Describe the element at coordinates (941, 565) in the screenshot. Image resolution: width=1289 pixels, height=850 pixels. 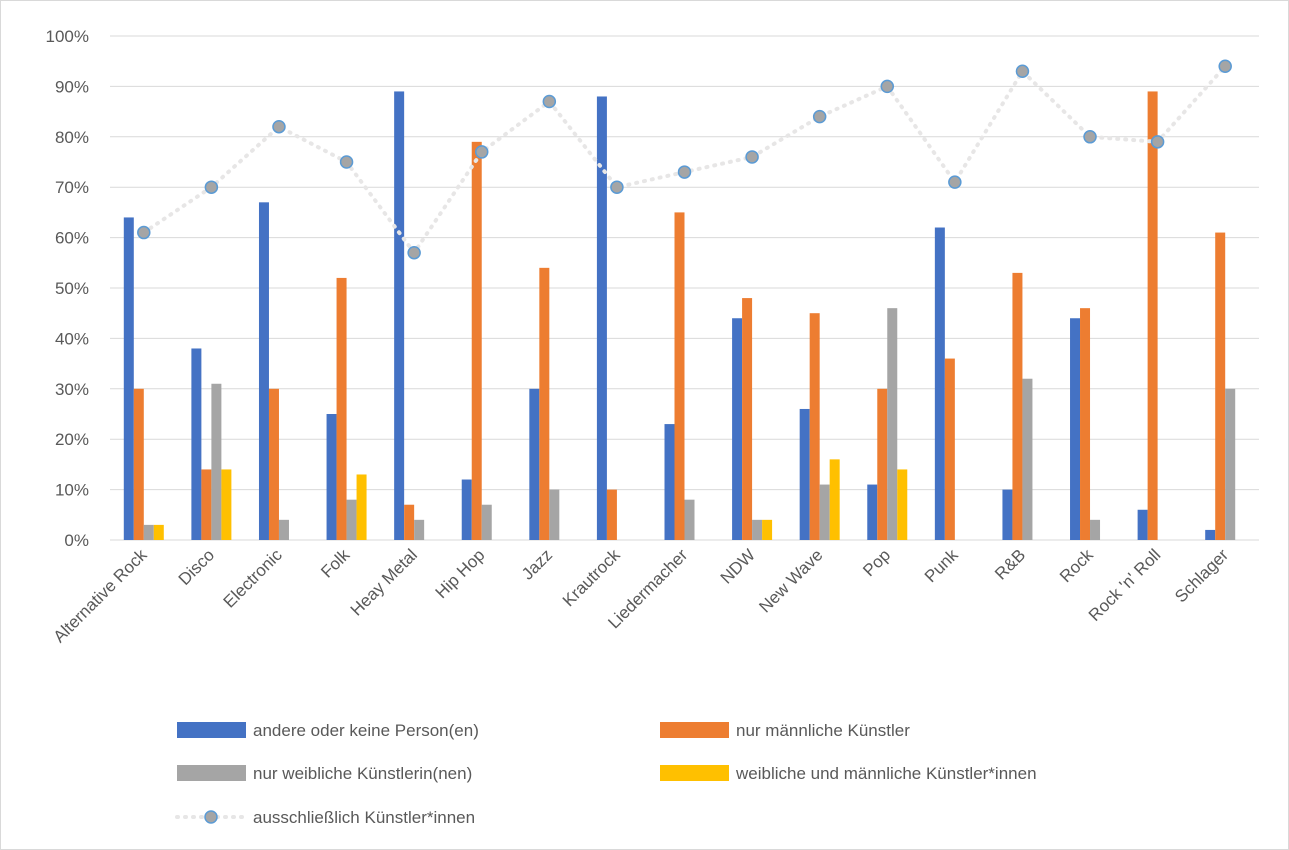
I see `x-tick-label: Punk` at that location.